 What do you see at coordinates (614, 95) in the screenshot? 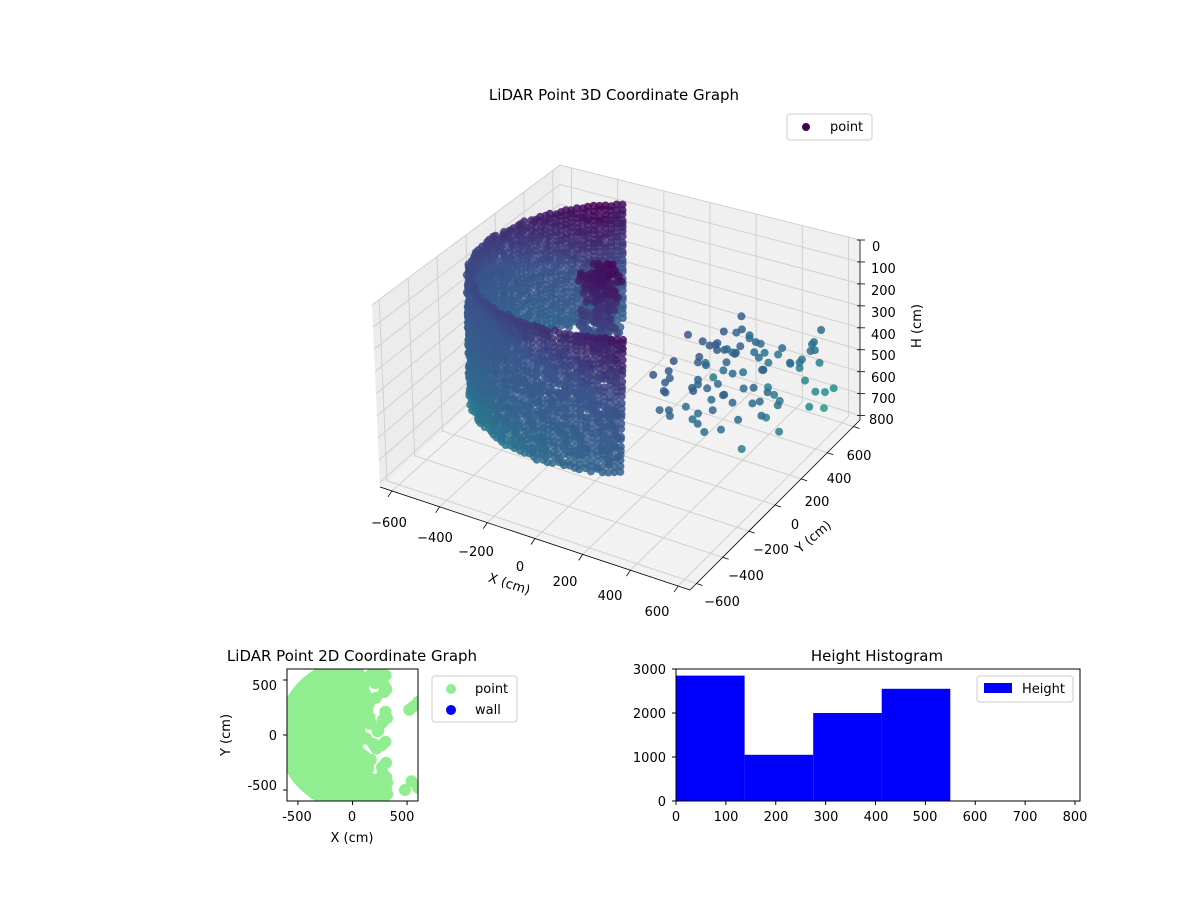
I see `chart-3d-title: LiDAR Point 3D Coordinate Graph` at bounding box center [614, 95].